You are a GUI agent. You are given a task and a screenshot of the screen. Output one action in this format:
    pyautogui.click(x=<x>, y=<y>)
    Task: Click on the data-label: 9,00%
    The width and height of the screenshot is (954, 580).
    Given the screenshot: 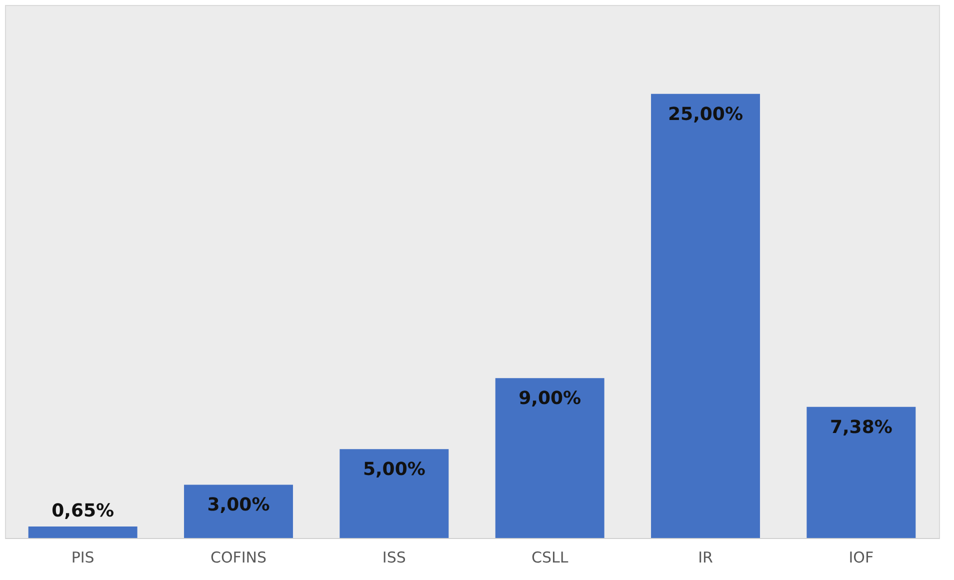 What is the action you would take?
    pyautogui.click(x=550, y=399)
    